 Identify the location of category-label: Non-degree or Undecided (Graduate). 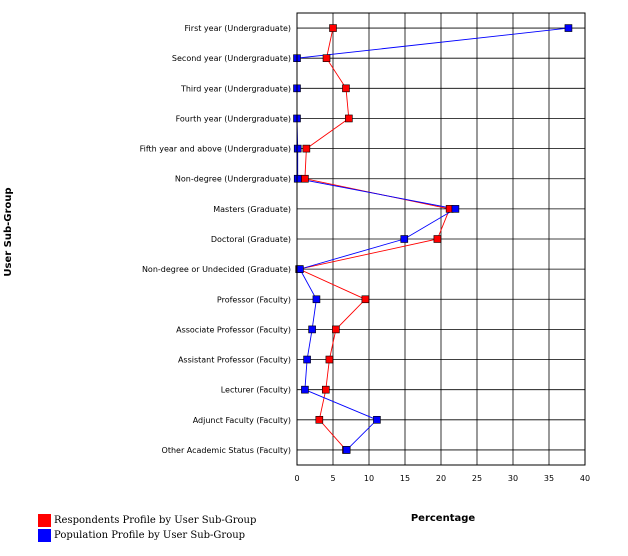
(216, 269).